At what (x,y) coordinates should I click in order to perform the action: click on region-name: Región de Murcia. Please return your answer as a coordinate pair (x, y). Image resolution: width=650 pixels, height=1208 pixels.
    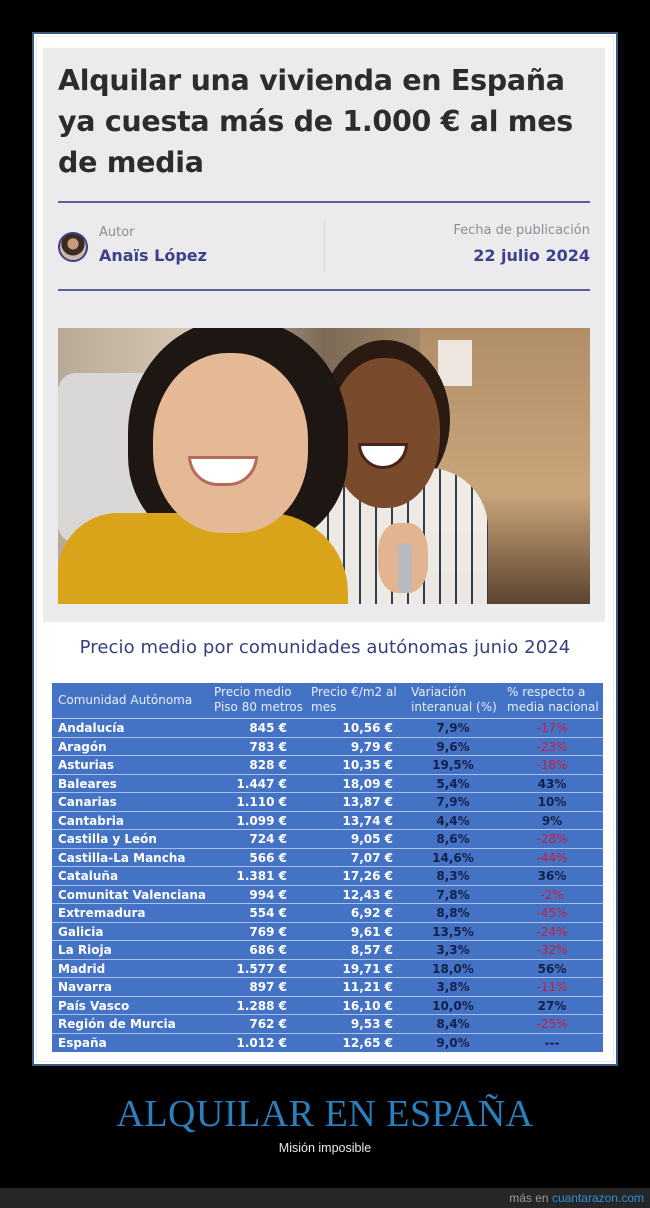
    Looking at the image, I should click on (117, 1024).